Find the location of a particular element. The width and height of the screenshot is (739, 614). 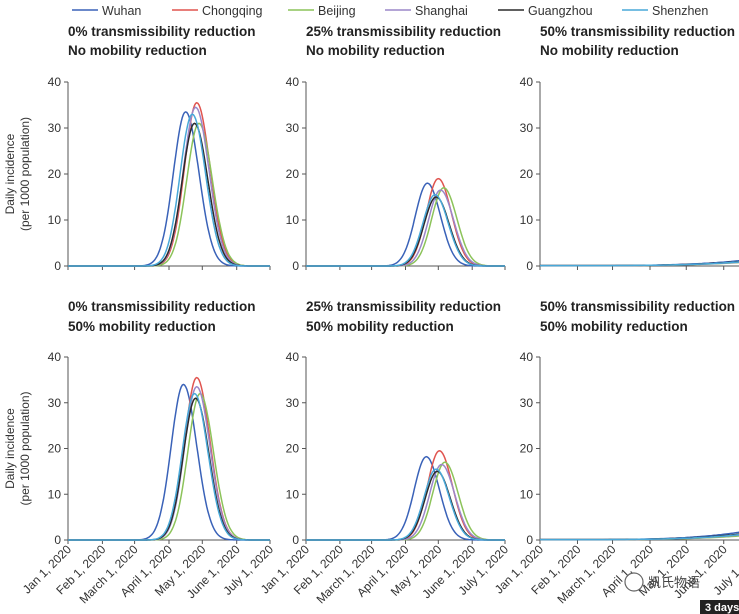

wechat-icon is located at coordinates (634, 582).